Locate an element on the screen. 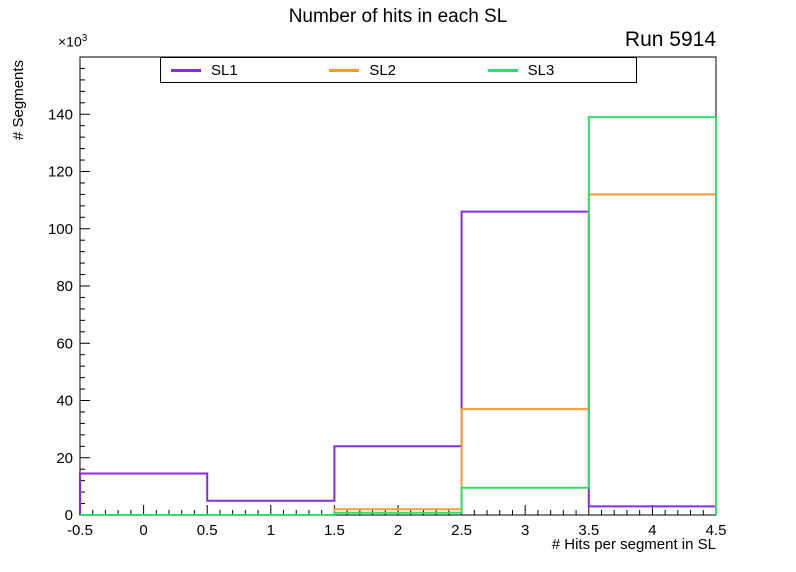  y-tick-label: 0 is located at coordinates (69, 515).